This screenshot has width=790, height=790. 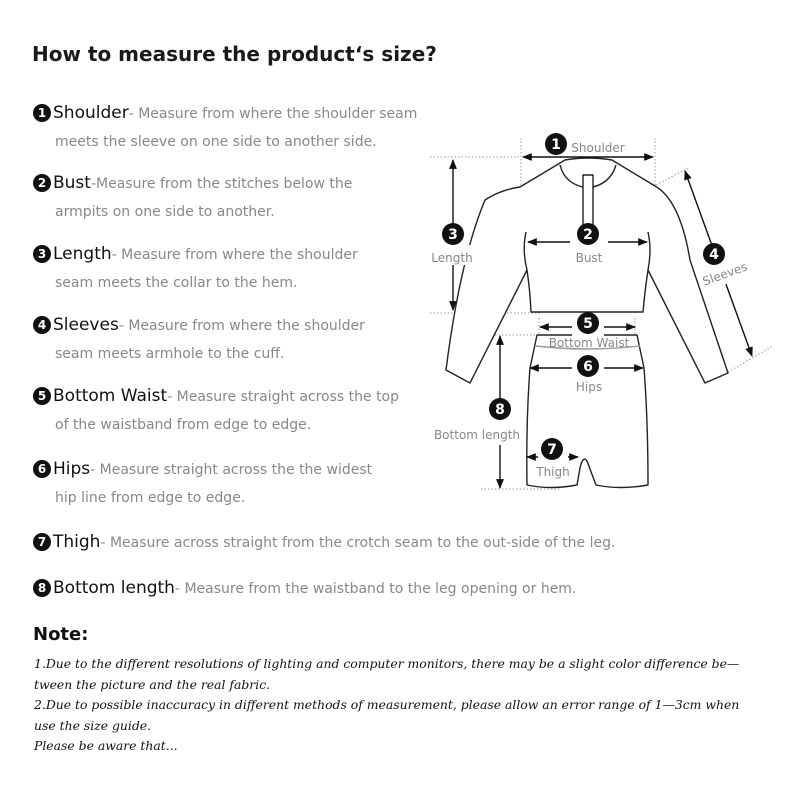 I want to click on badge-2-text: 2, so click(x=588, y=235).